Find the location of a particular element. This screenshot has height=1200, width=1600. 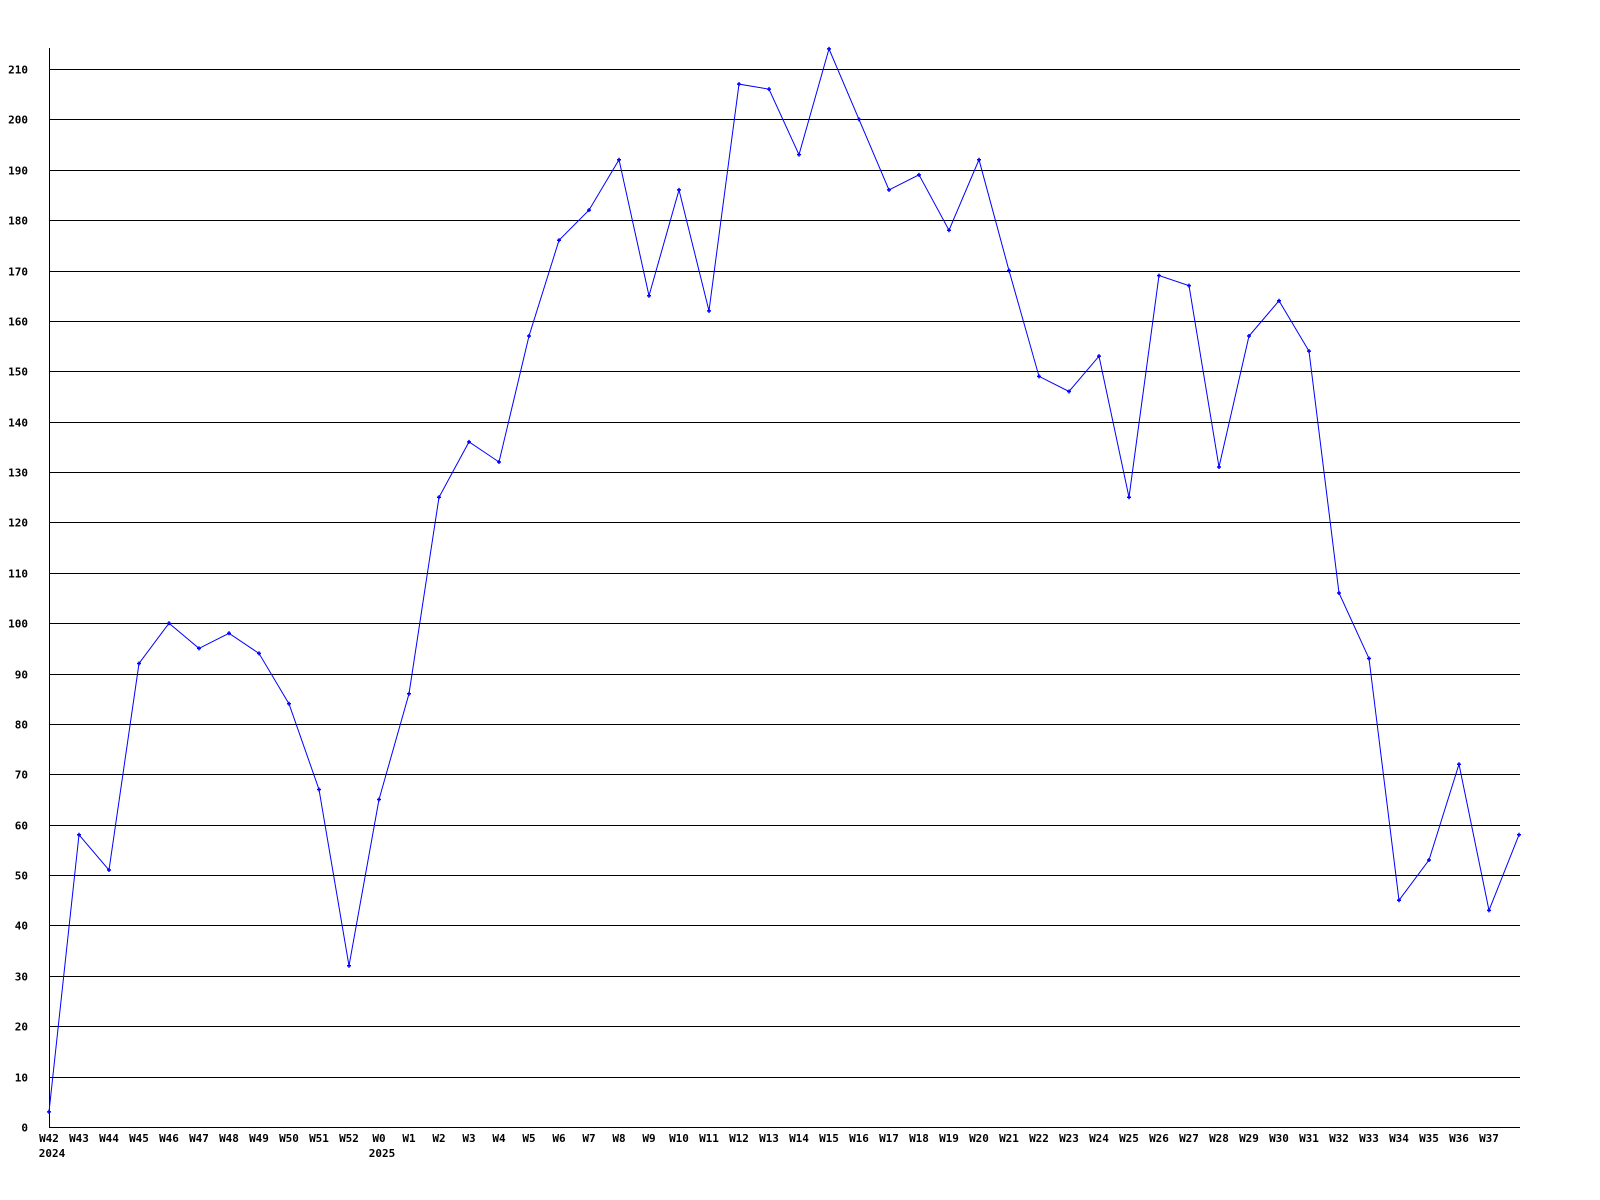

x-tick-label: W20 is located at coordinates (979, 1138).